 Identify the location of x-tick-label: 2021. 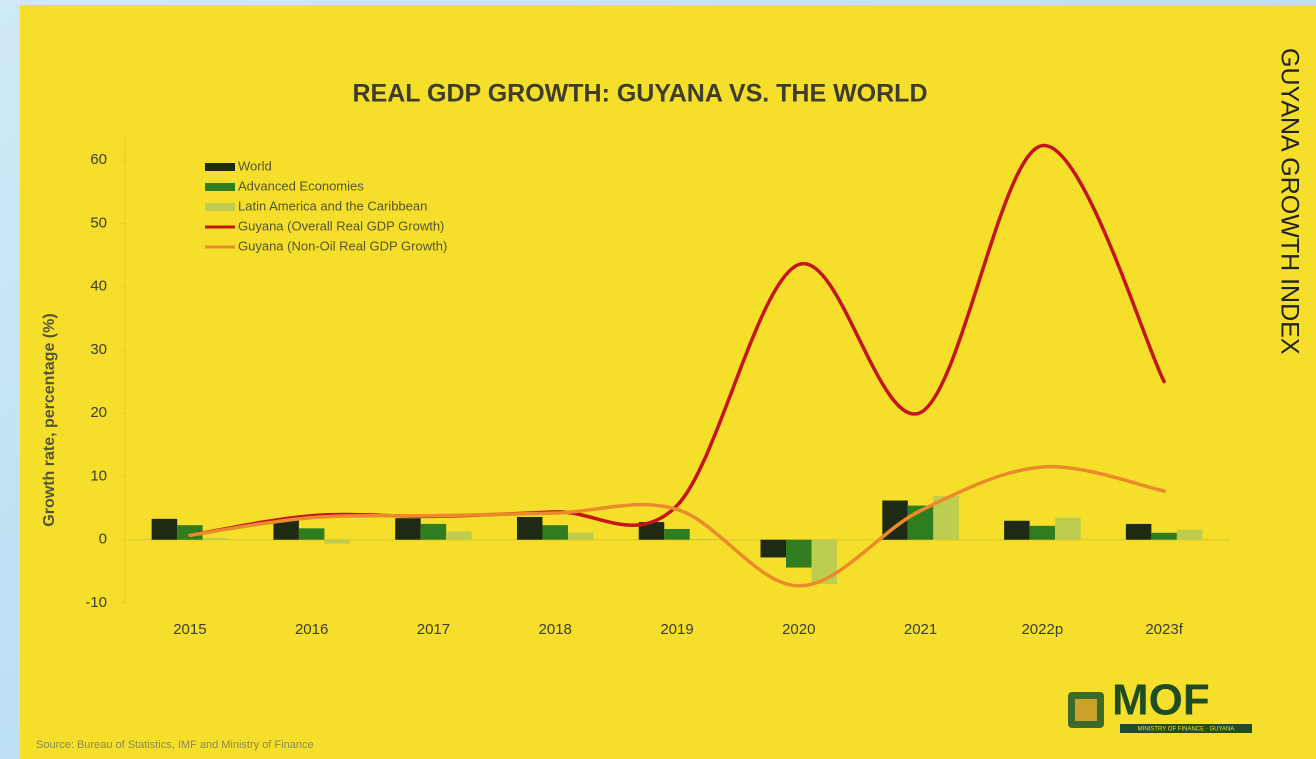
(920, 629).